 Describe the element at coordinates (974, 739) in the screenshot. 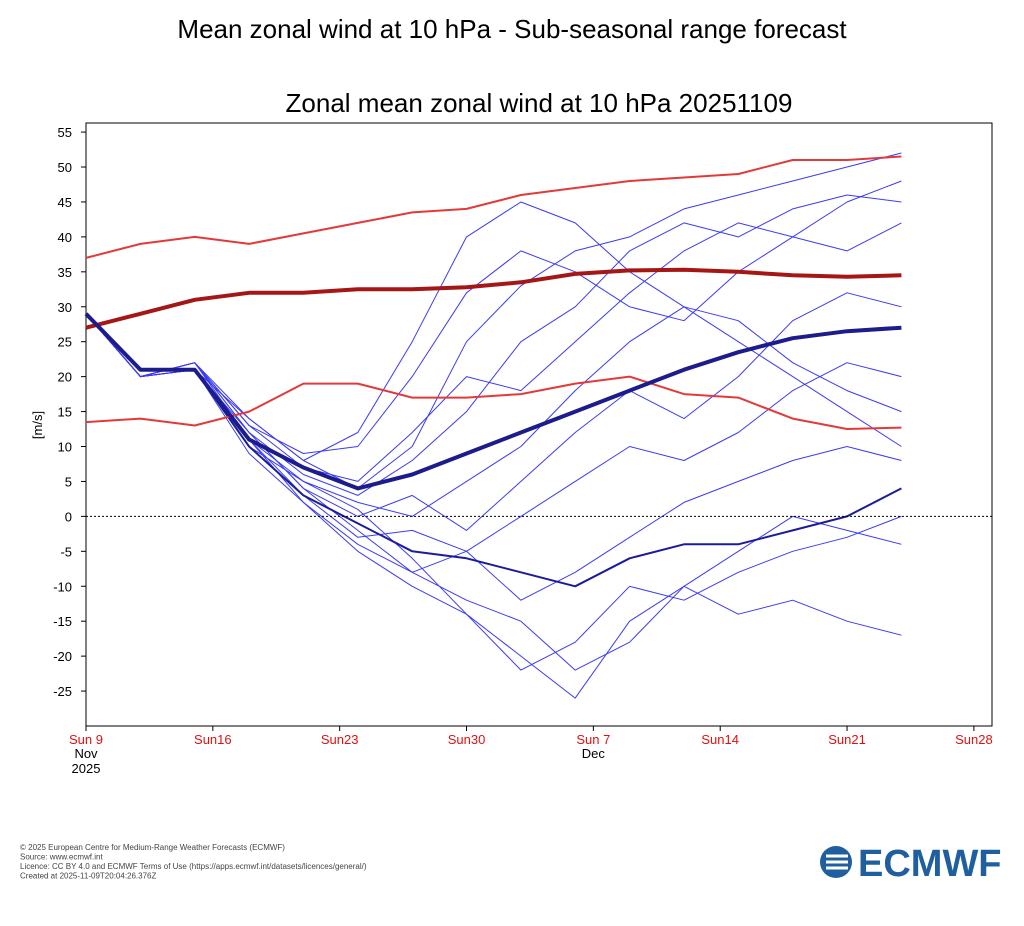

I see `x-tick-label: Sun28` at that location.